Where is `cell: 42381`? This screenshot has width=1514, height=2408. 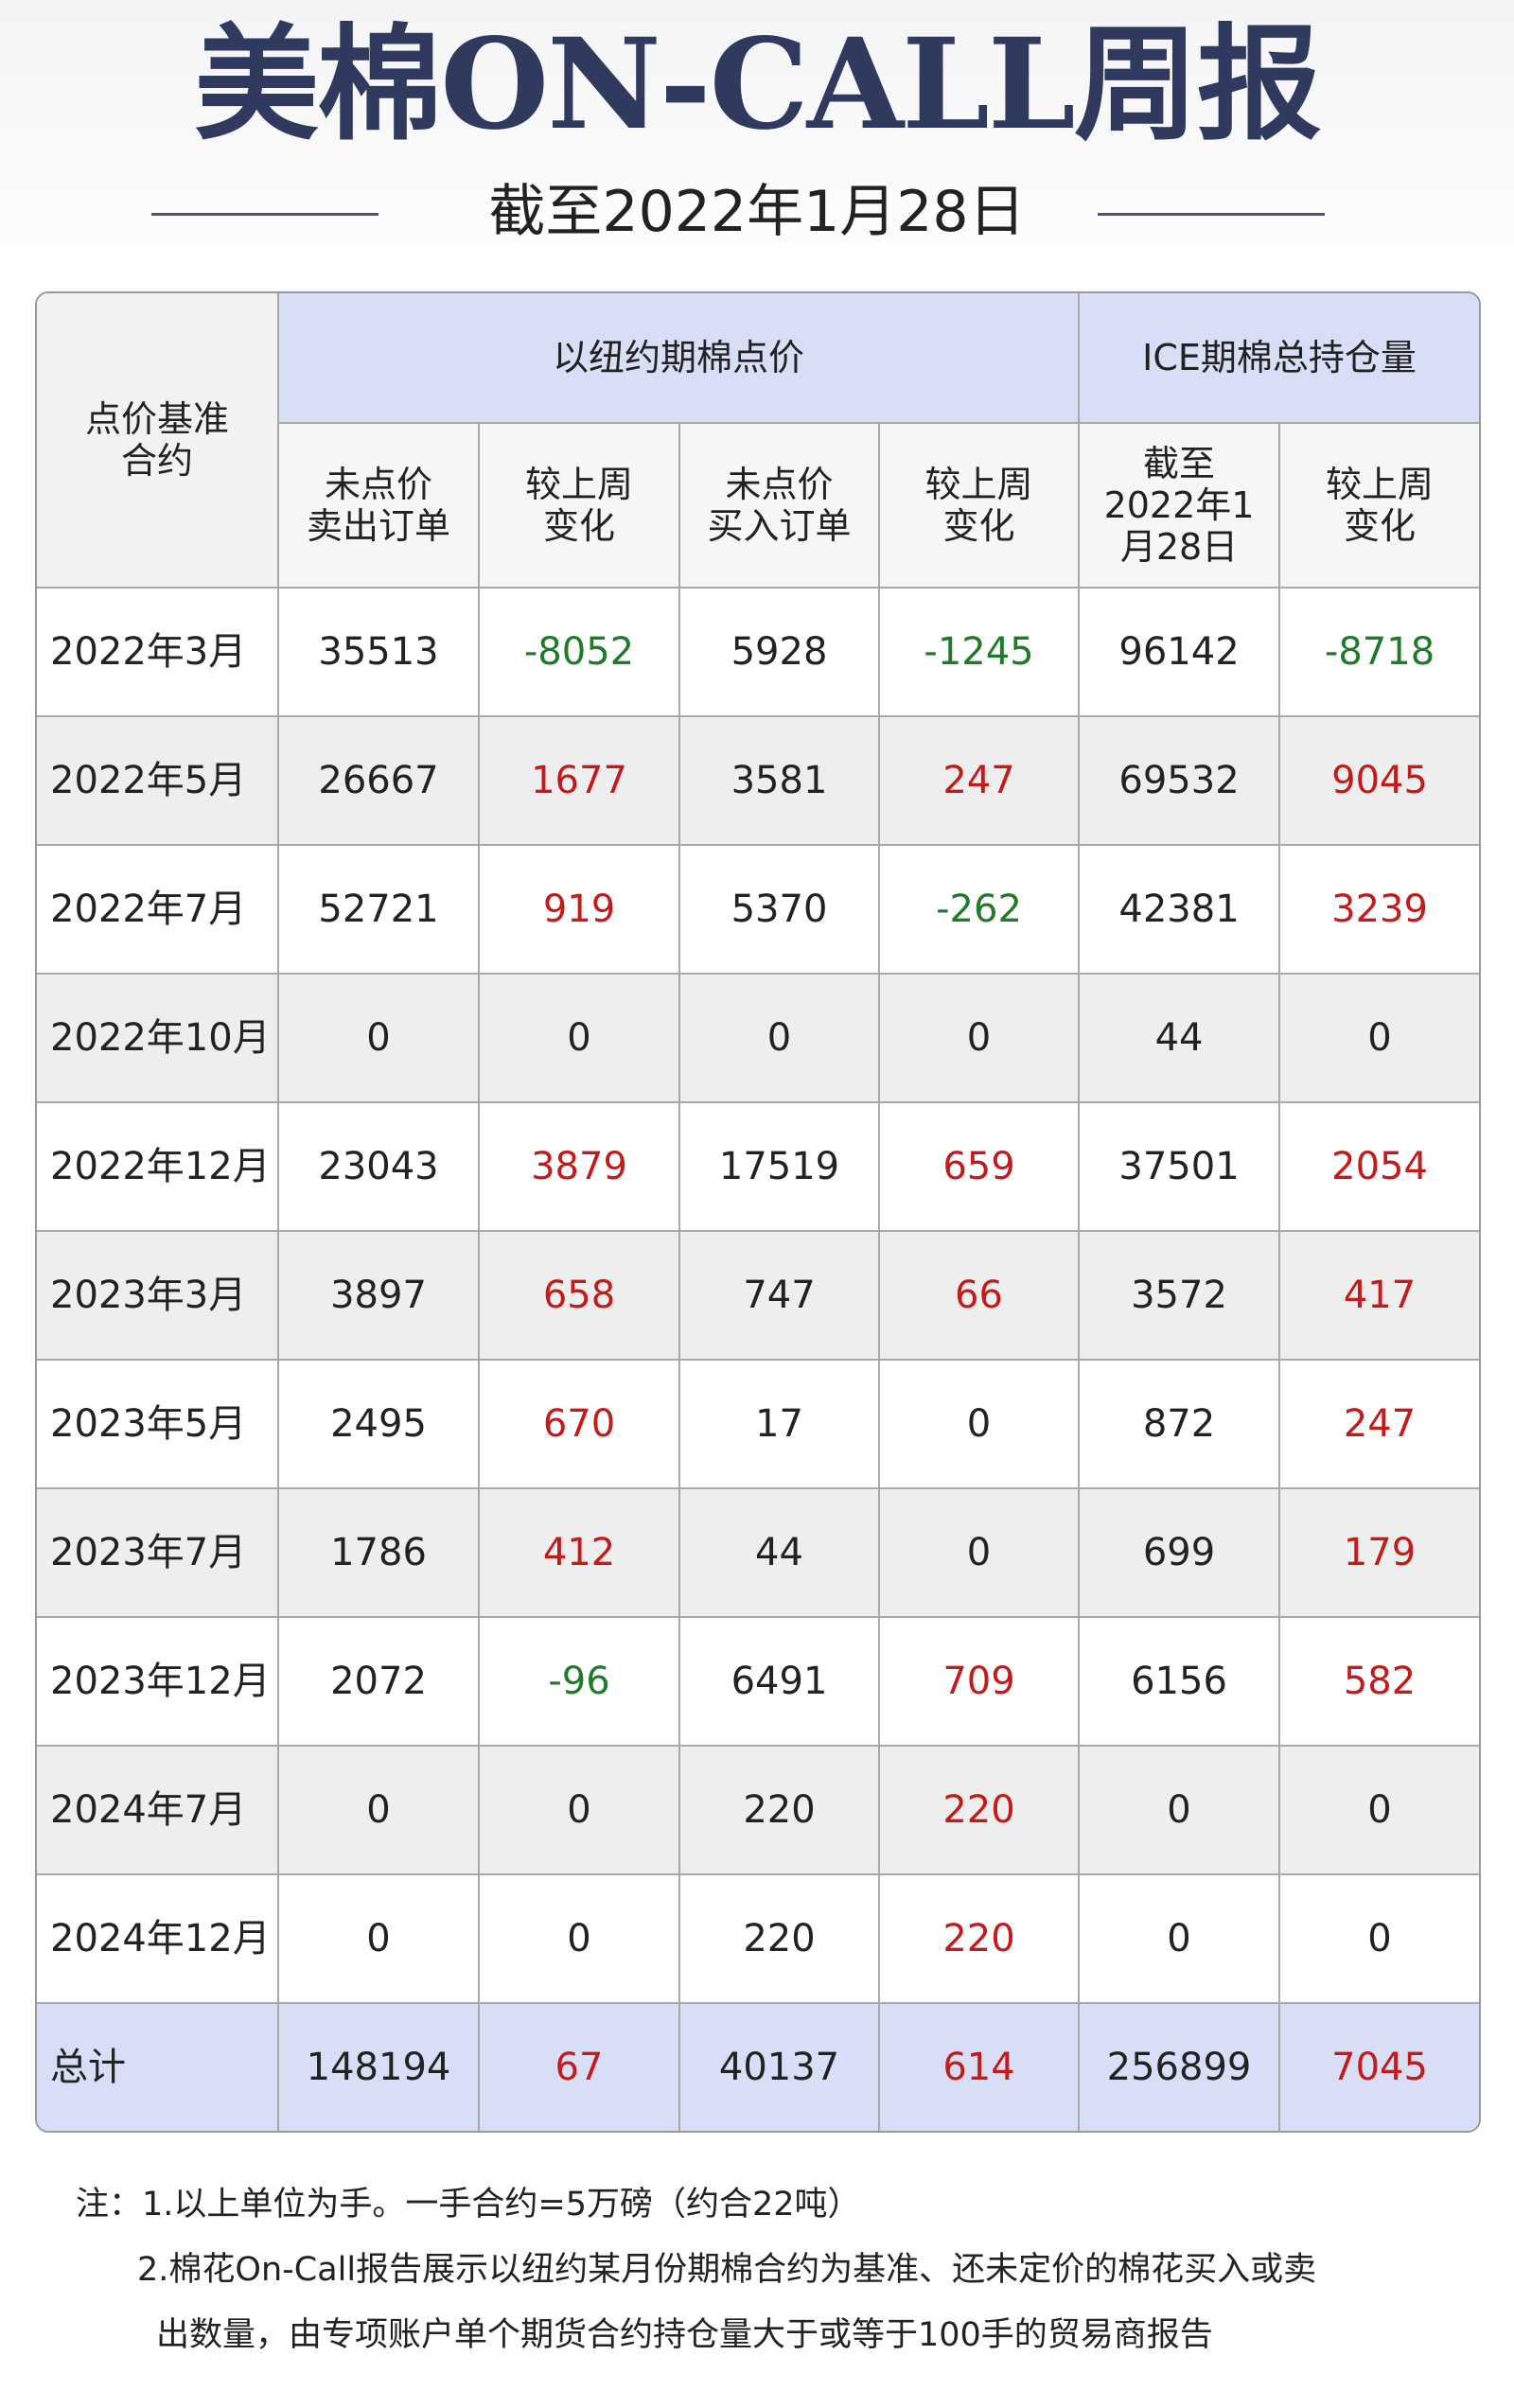
cell: 42381 is located at coordinates (1180, 909).